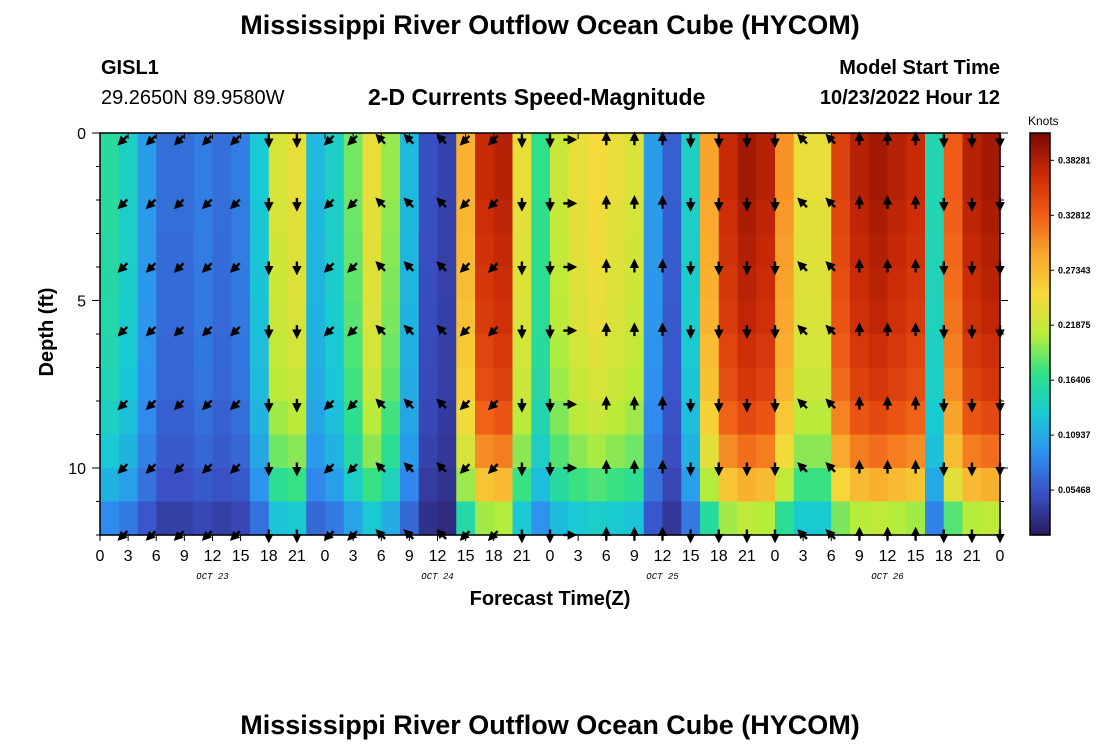 The image size is (1100, 750). I want to click on colorbar-tick-label: 0.32812, so click(1074, 215).